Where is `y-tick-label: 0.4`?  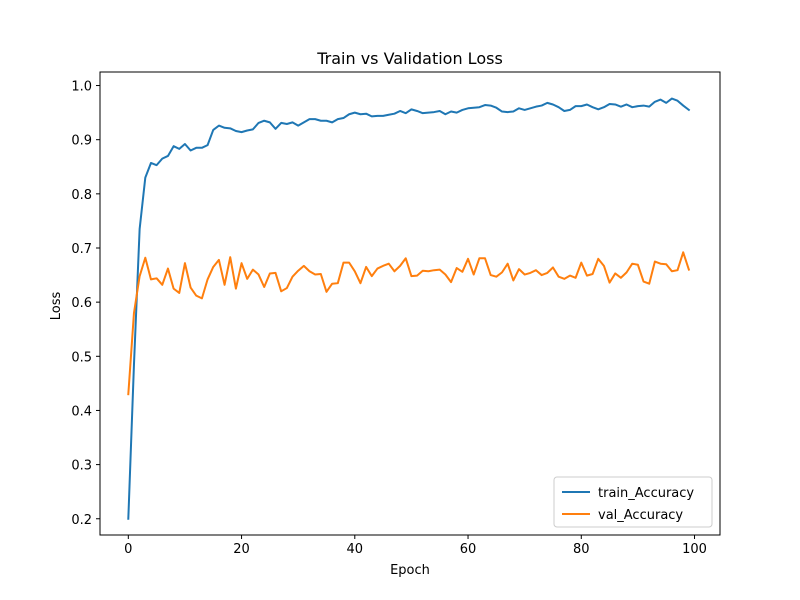 y-tick-label: 0.4 is located at coordinates (81, 411).